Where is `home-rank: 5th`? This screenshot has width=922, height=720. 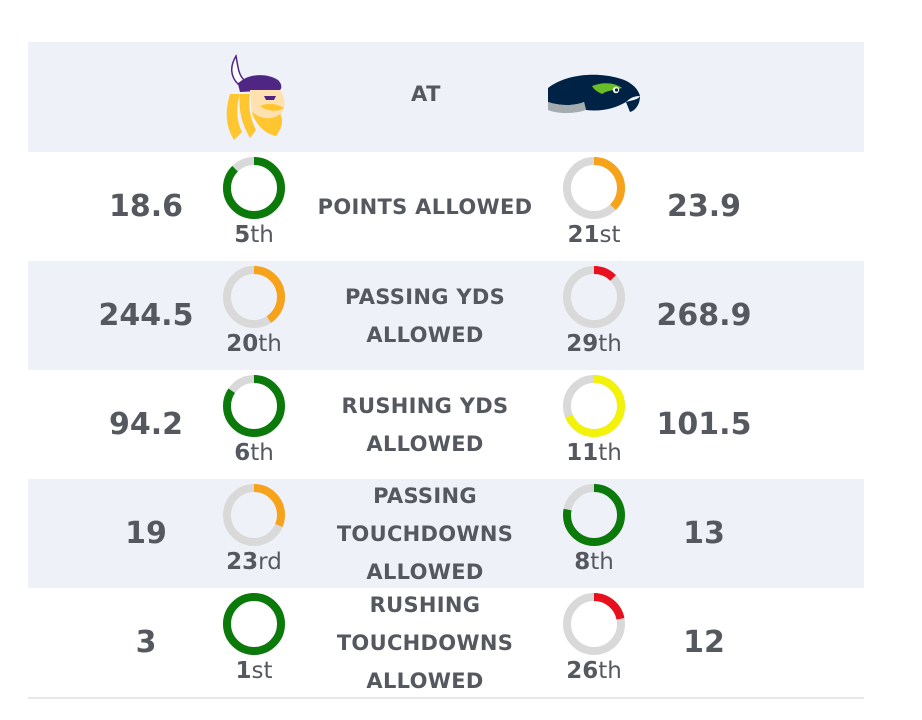
home-rank: 5th is located at coordinates (254, 202).